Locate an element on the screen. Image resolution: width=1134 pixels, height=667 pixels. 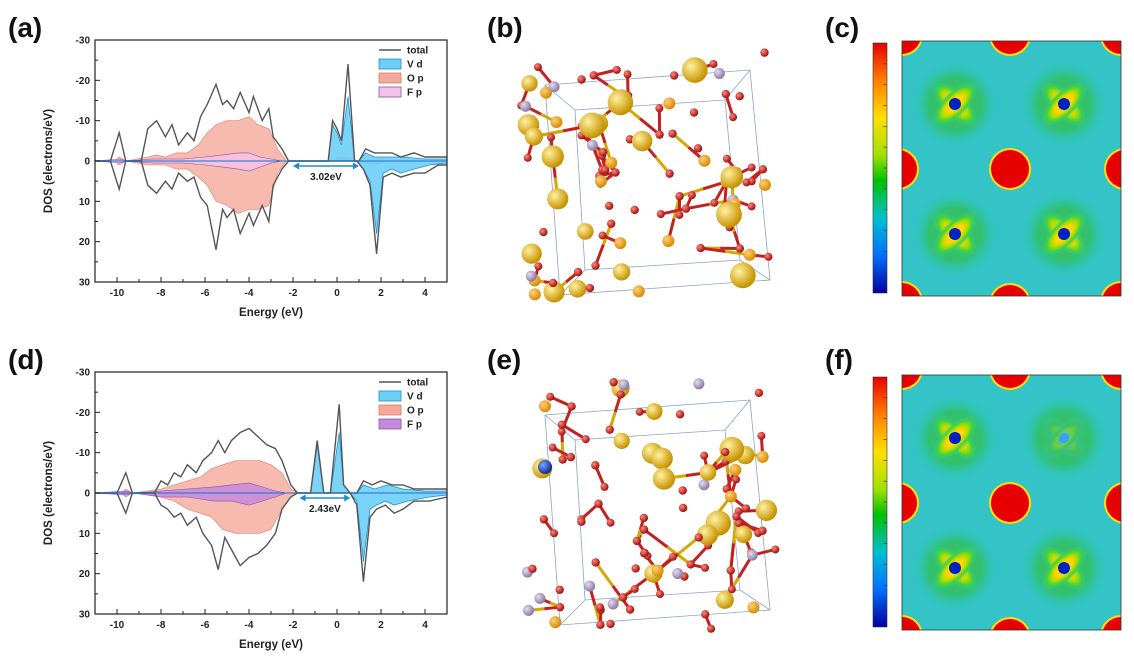
x-tick-label: 0 is located at coordinates (337, 625).